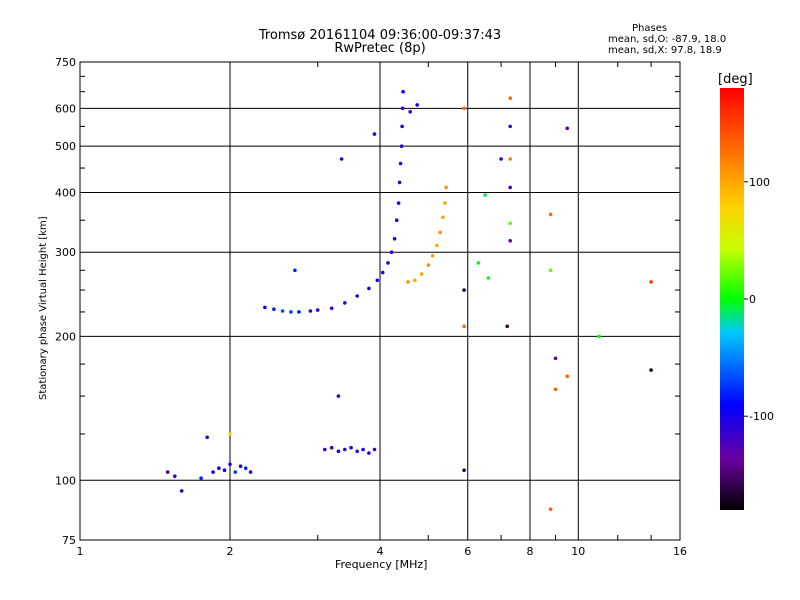  What do you see at coordinates (680, 551) in the screenshot?
I see `x-tick-label: 16` at bounding box center [680, 551].